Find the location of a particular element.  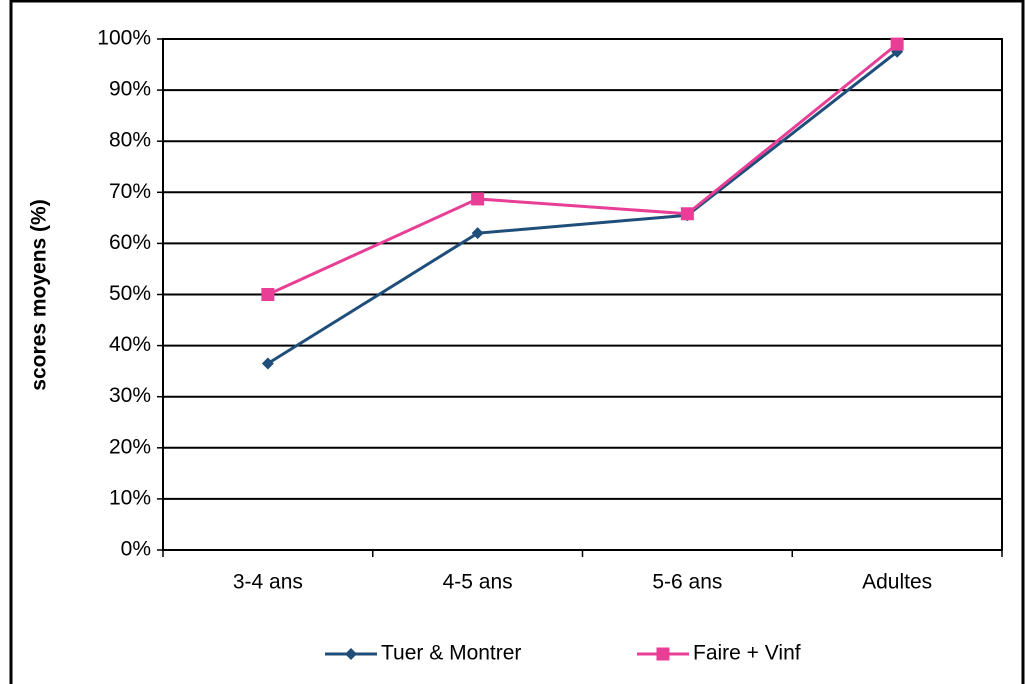

y-tick-label: 40% is located at coordinates (130, 344).